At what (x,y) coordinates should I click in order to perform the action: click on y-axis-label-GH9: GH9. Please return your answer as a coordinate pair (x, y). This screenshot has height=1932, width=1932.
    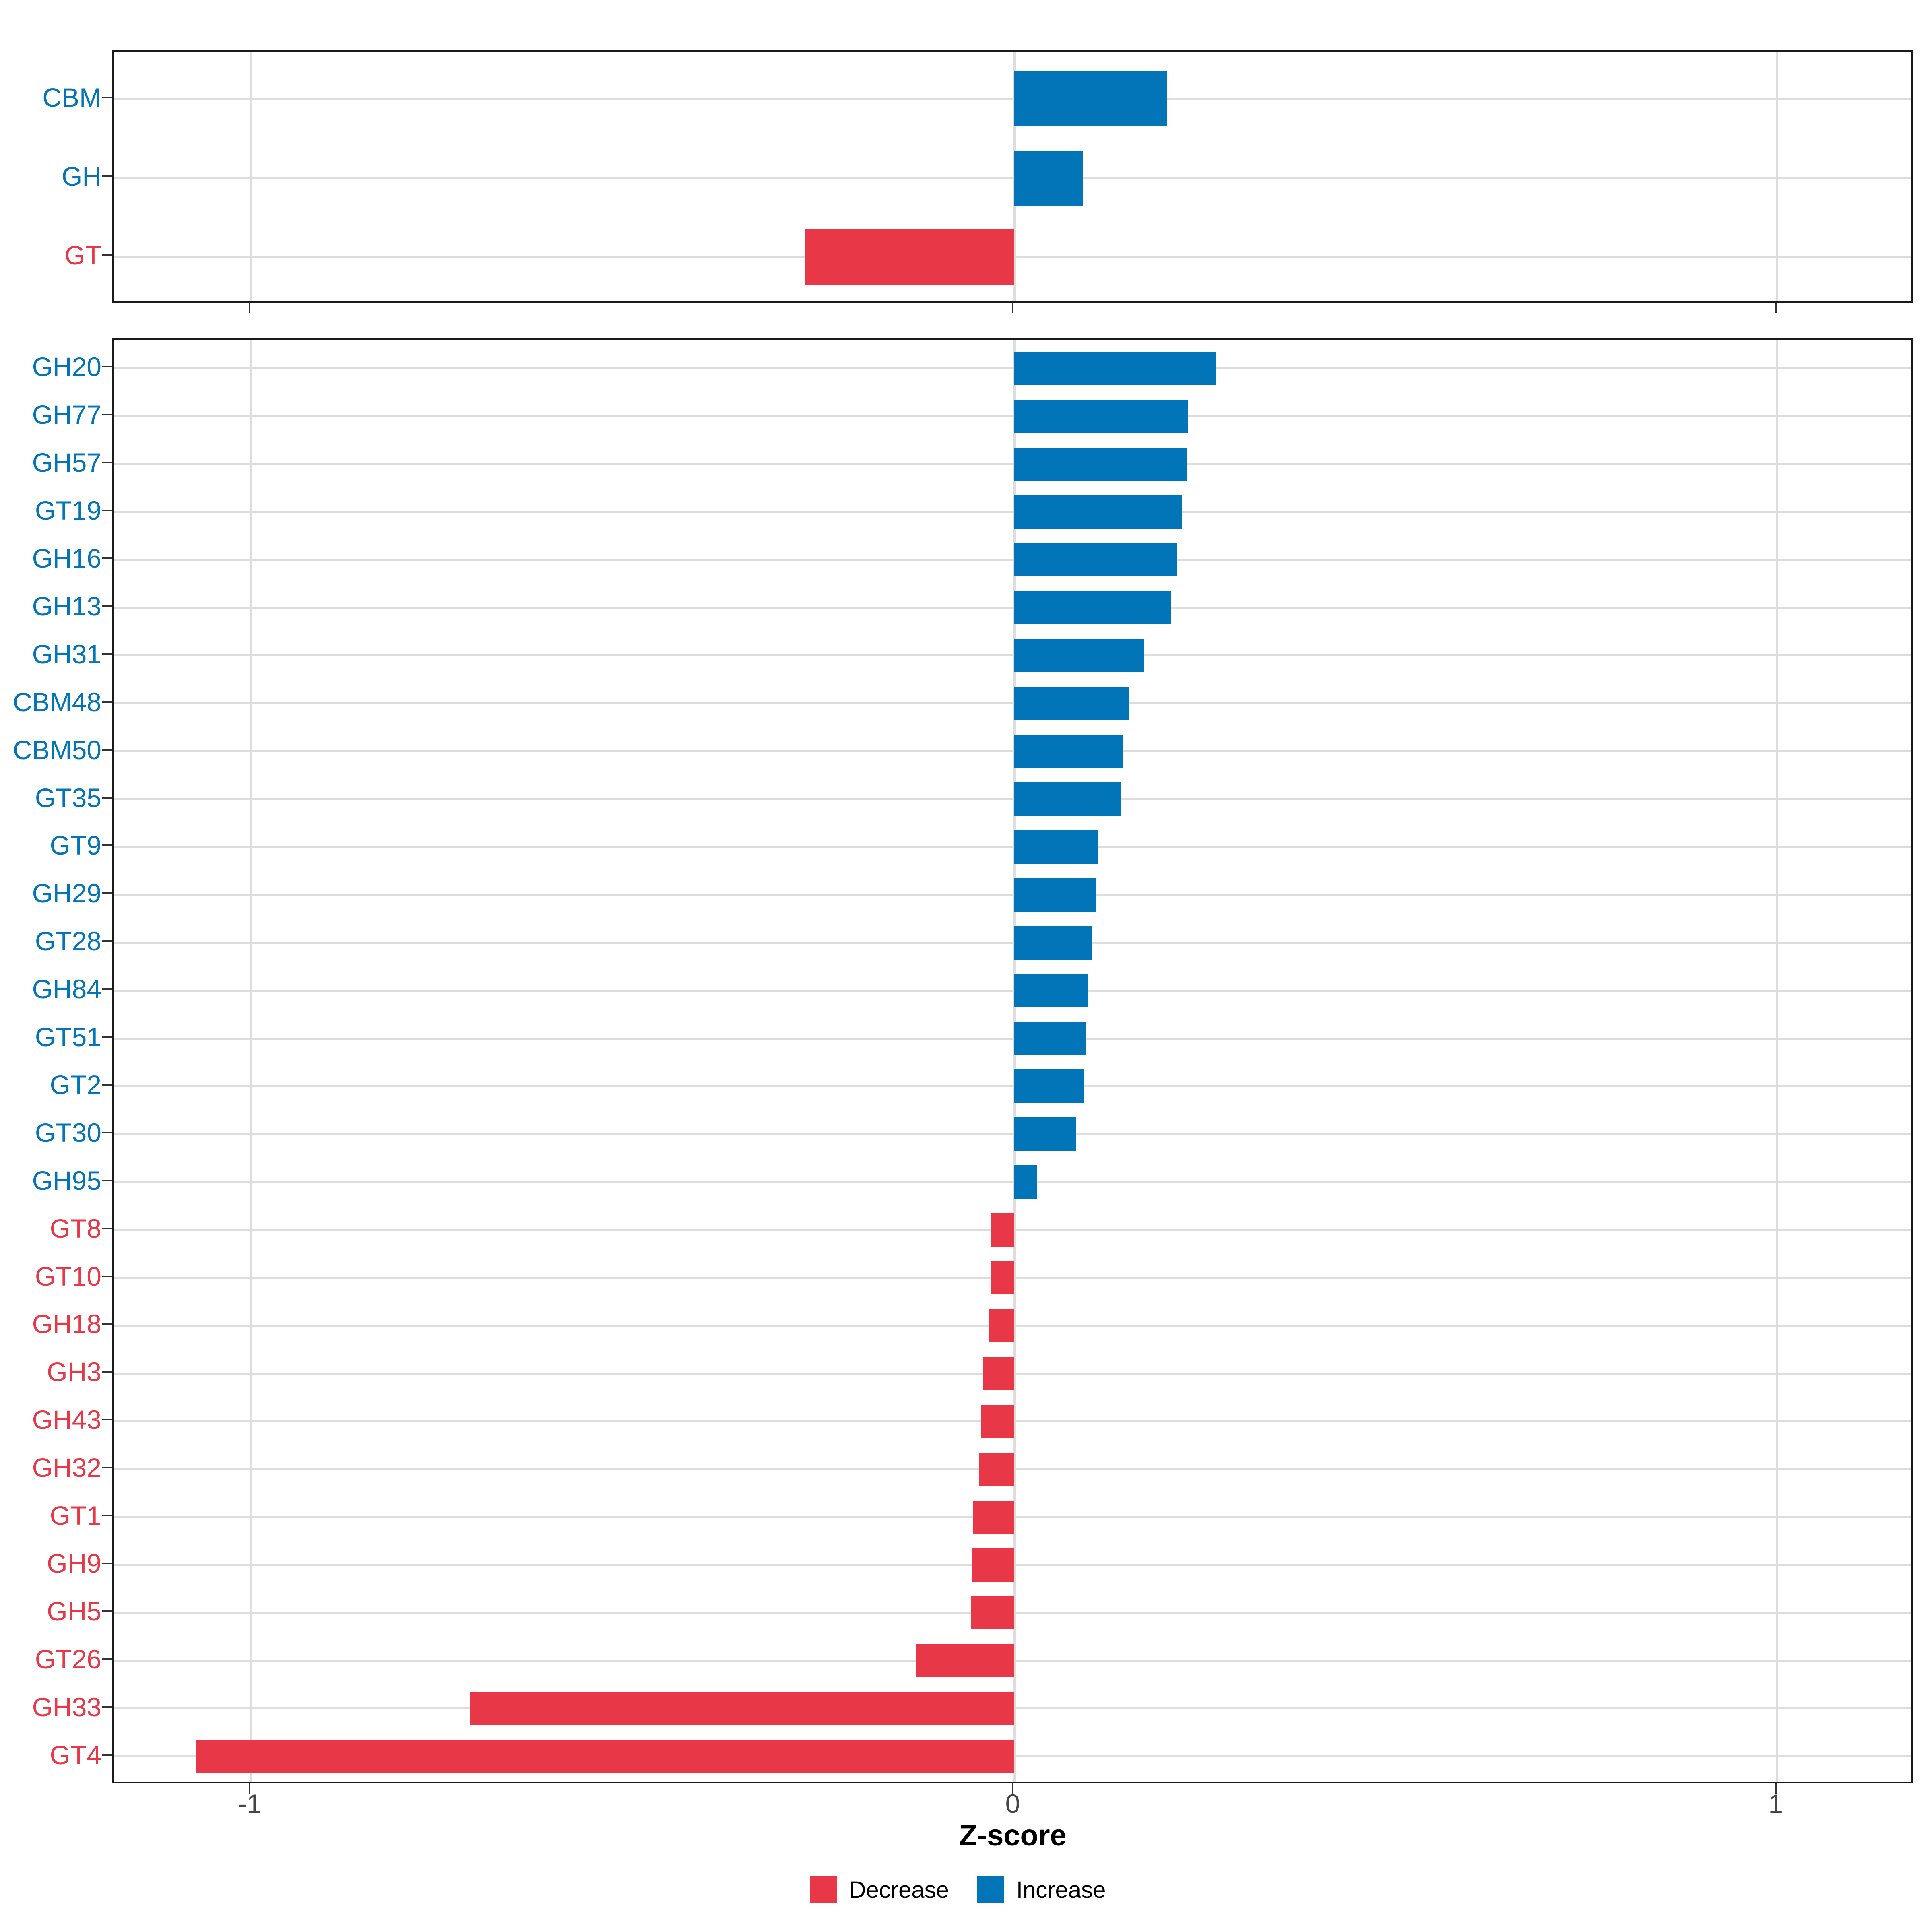
    Looking at the image, I should click on (74, 1563).